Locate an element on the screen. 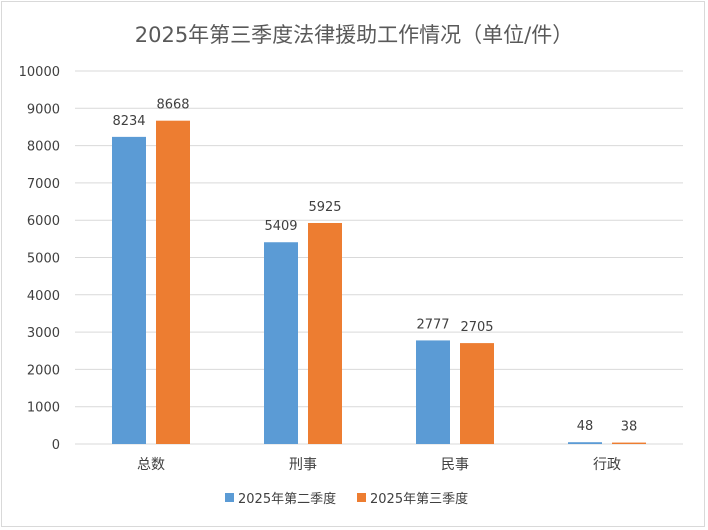 The image size is (708, 530). data-label: 38 is located at coordinates (629, 427).